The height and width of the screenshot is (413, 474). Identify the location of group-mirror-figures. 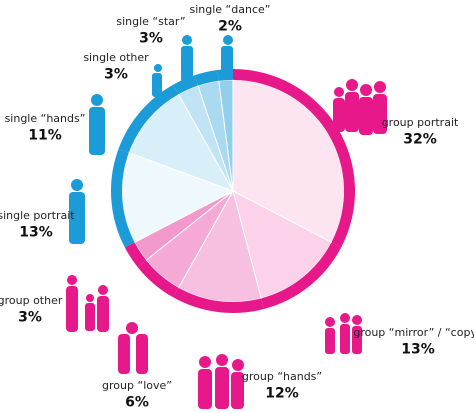
(343, 333).